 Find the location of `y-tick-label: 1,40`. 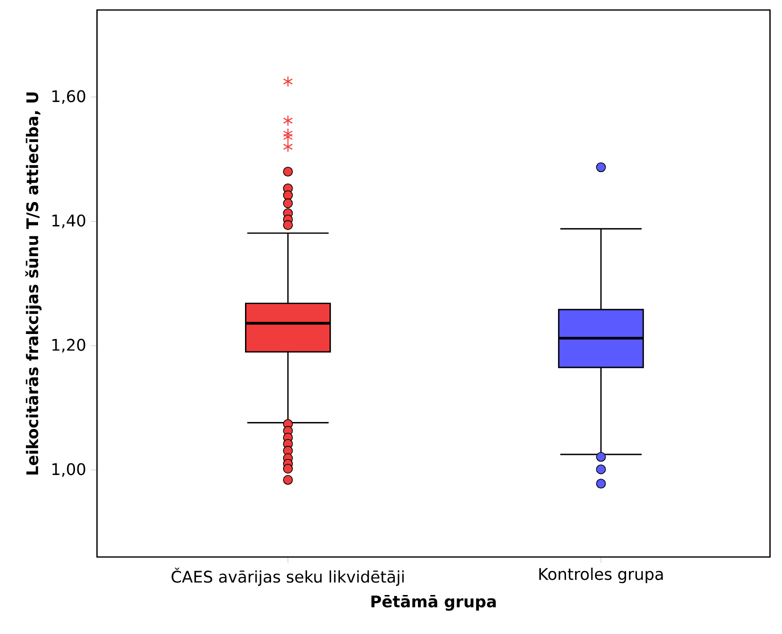

y-tick-label: 1,40 is located at coordinates (69, 221).